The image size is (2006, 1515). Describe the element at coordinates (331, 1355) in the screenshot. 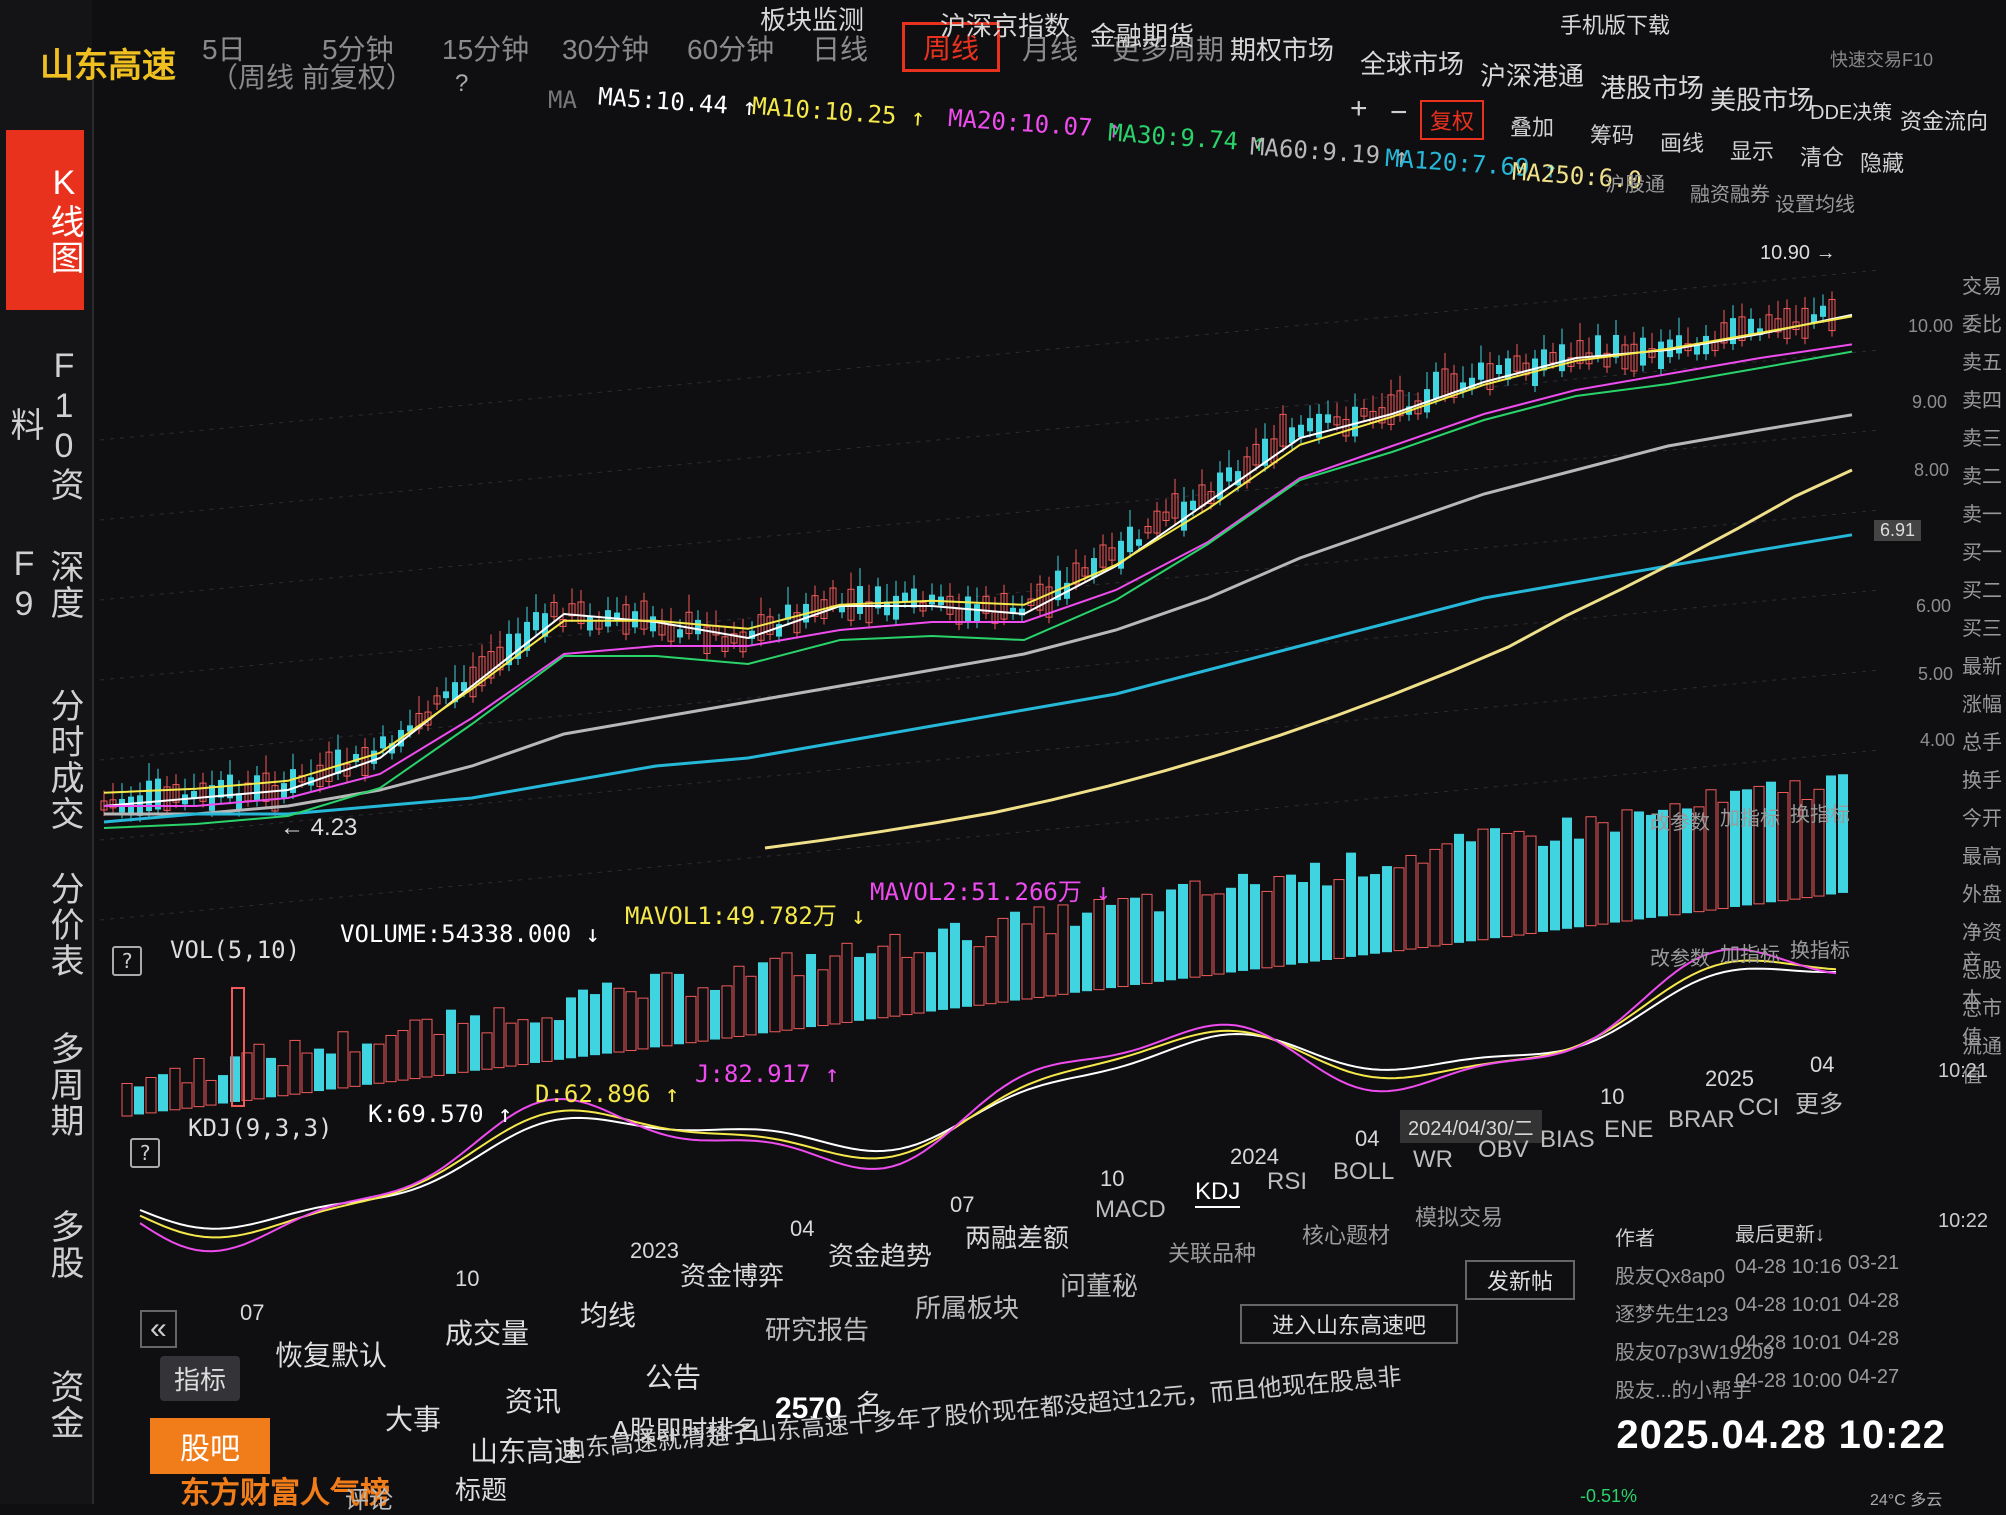

I see `tab-restore: 恢复默认` at that location.